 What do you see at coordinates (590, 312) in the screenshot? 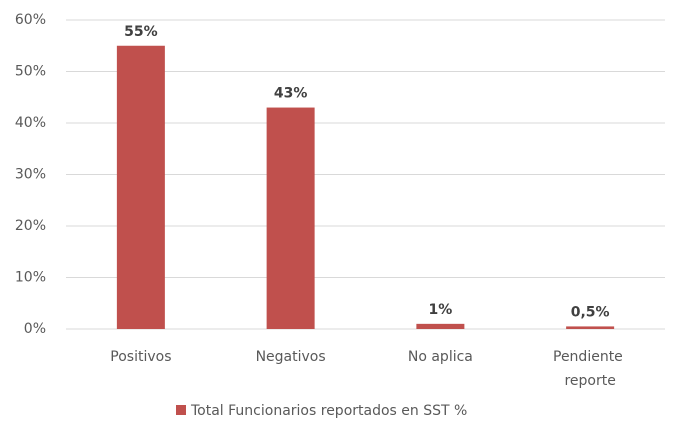
I see `data-label: 0,5%` at bounding box center [590, 312].